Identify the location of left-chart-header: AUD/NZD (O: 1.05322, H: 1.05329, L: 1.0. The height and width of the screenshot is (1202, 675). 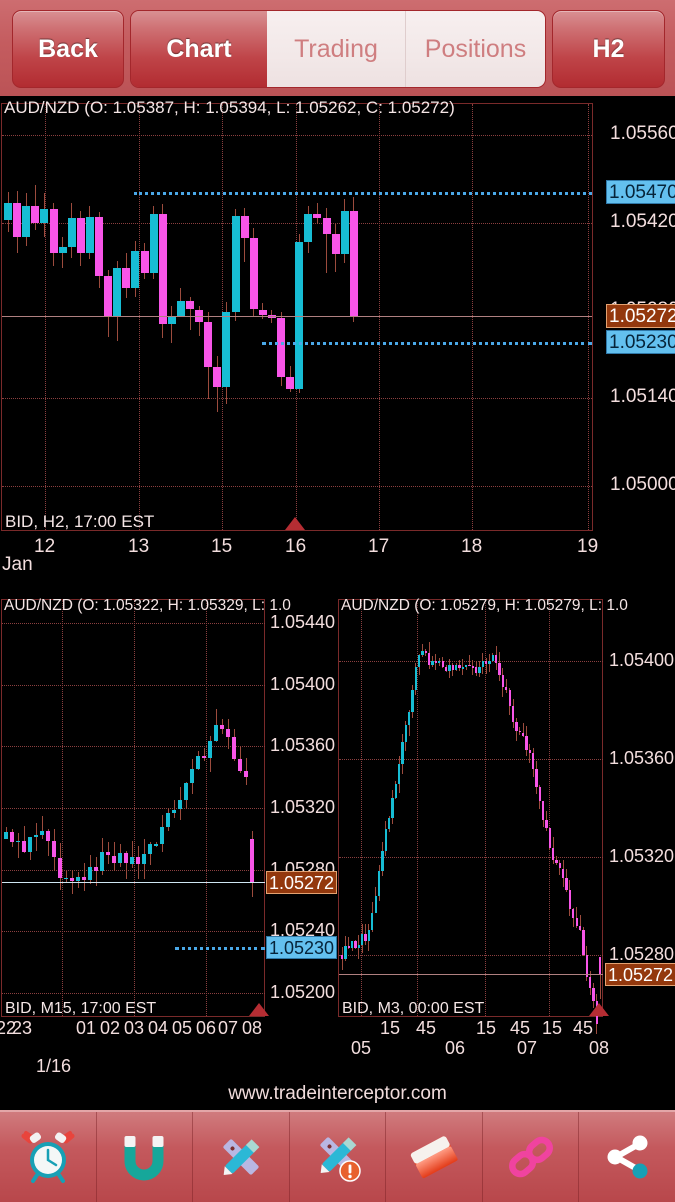
(147, 605).